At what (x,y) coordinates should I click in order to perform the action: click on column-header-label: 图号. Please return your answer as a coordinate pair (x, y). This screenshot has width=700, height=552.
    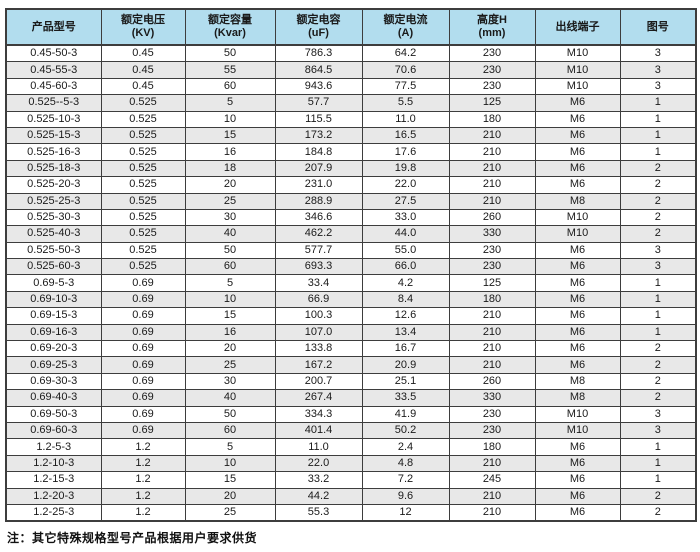
    Looking at the image, I should click on (657, 26).